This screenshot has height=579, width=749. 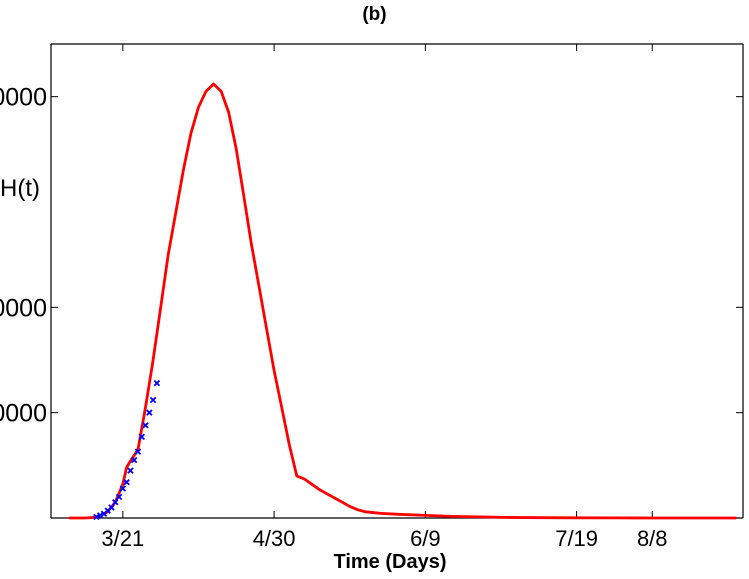 I want to click on x-tick-label: 4/30, so click(x=274, y=538).